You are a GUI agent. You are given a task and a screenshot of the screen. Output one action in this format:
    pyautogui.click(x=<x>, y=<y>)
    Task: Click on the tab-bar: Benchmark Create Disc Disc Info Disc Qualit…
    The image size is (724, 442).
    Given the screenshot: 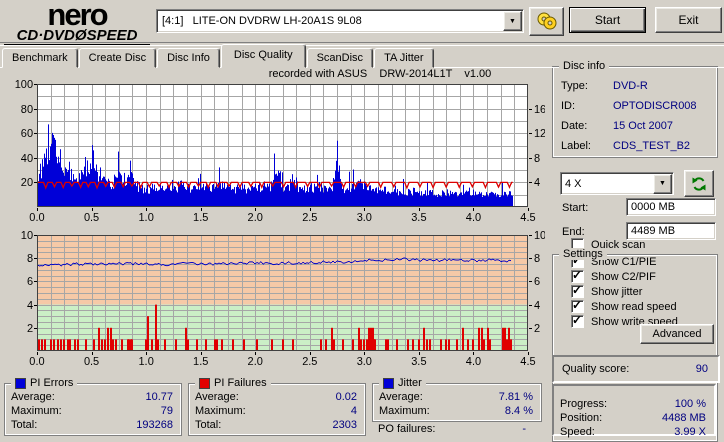 What is the action you would take?
    pyautogui.click(x=218, y=56)
    